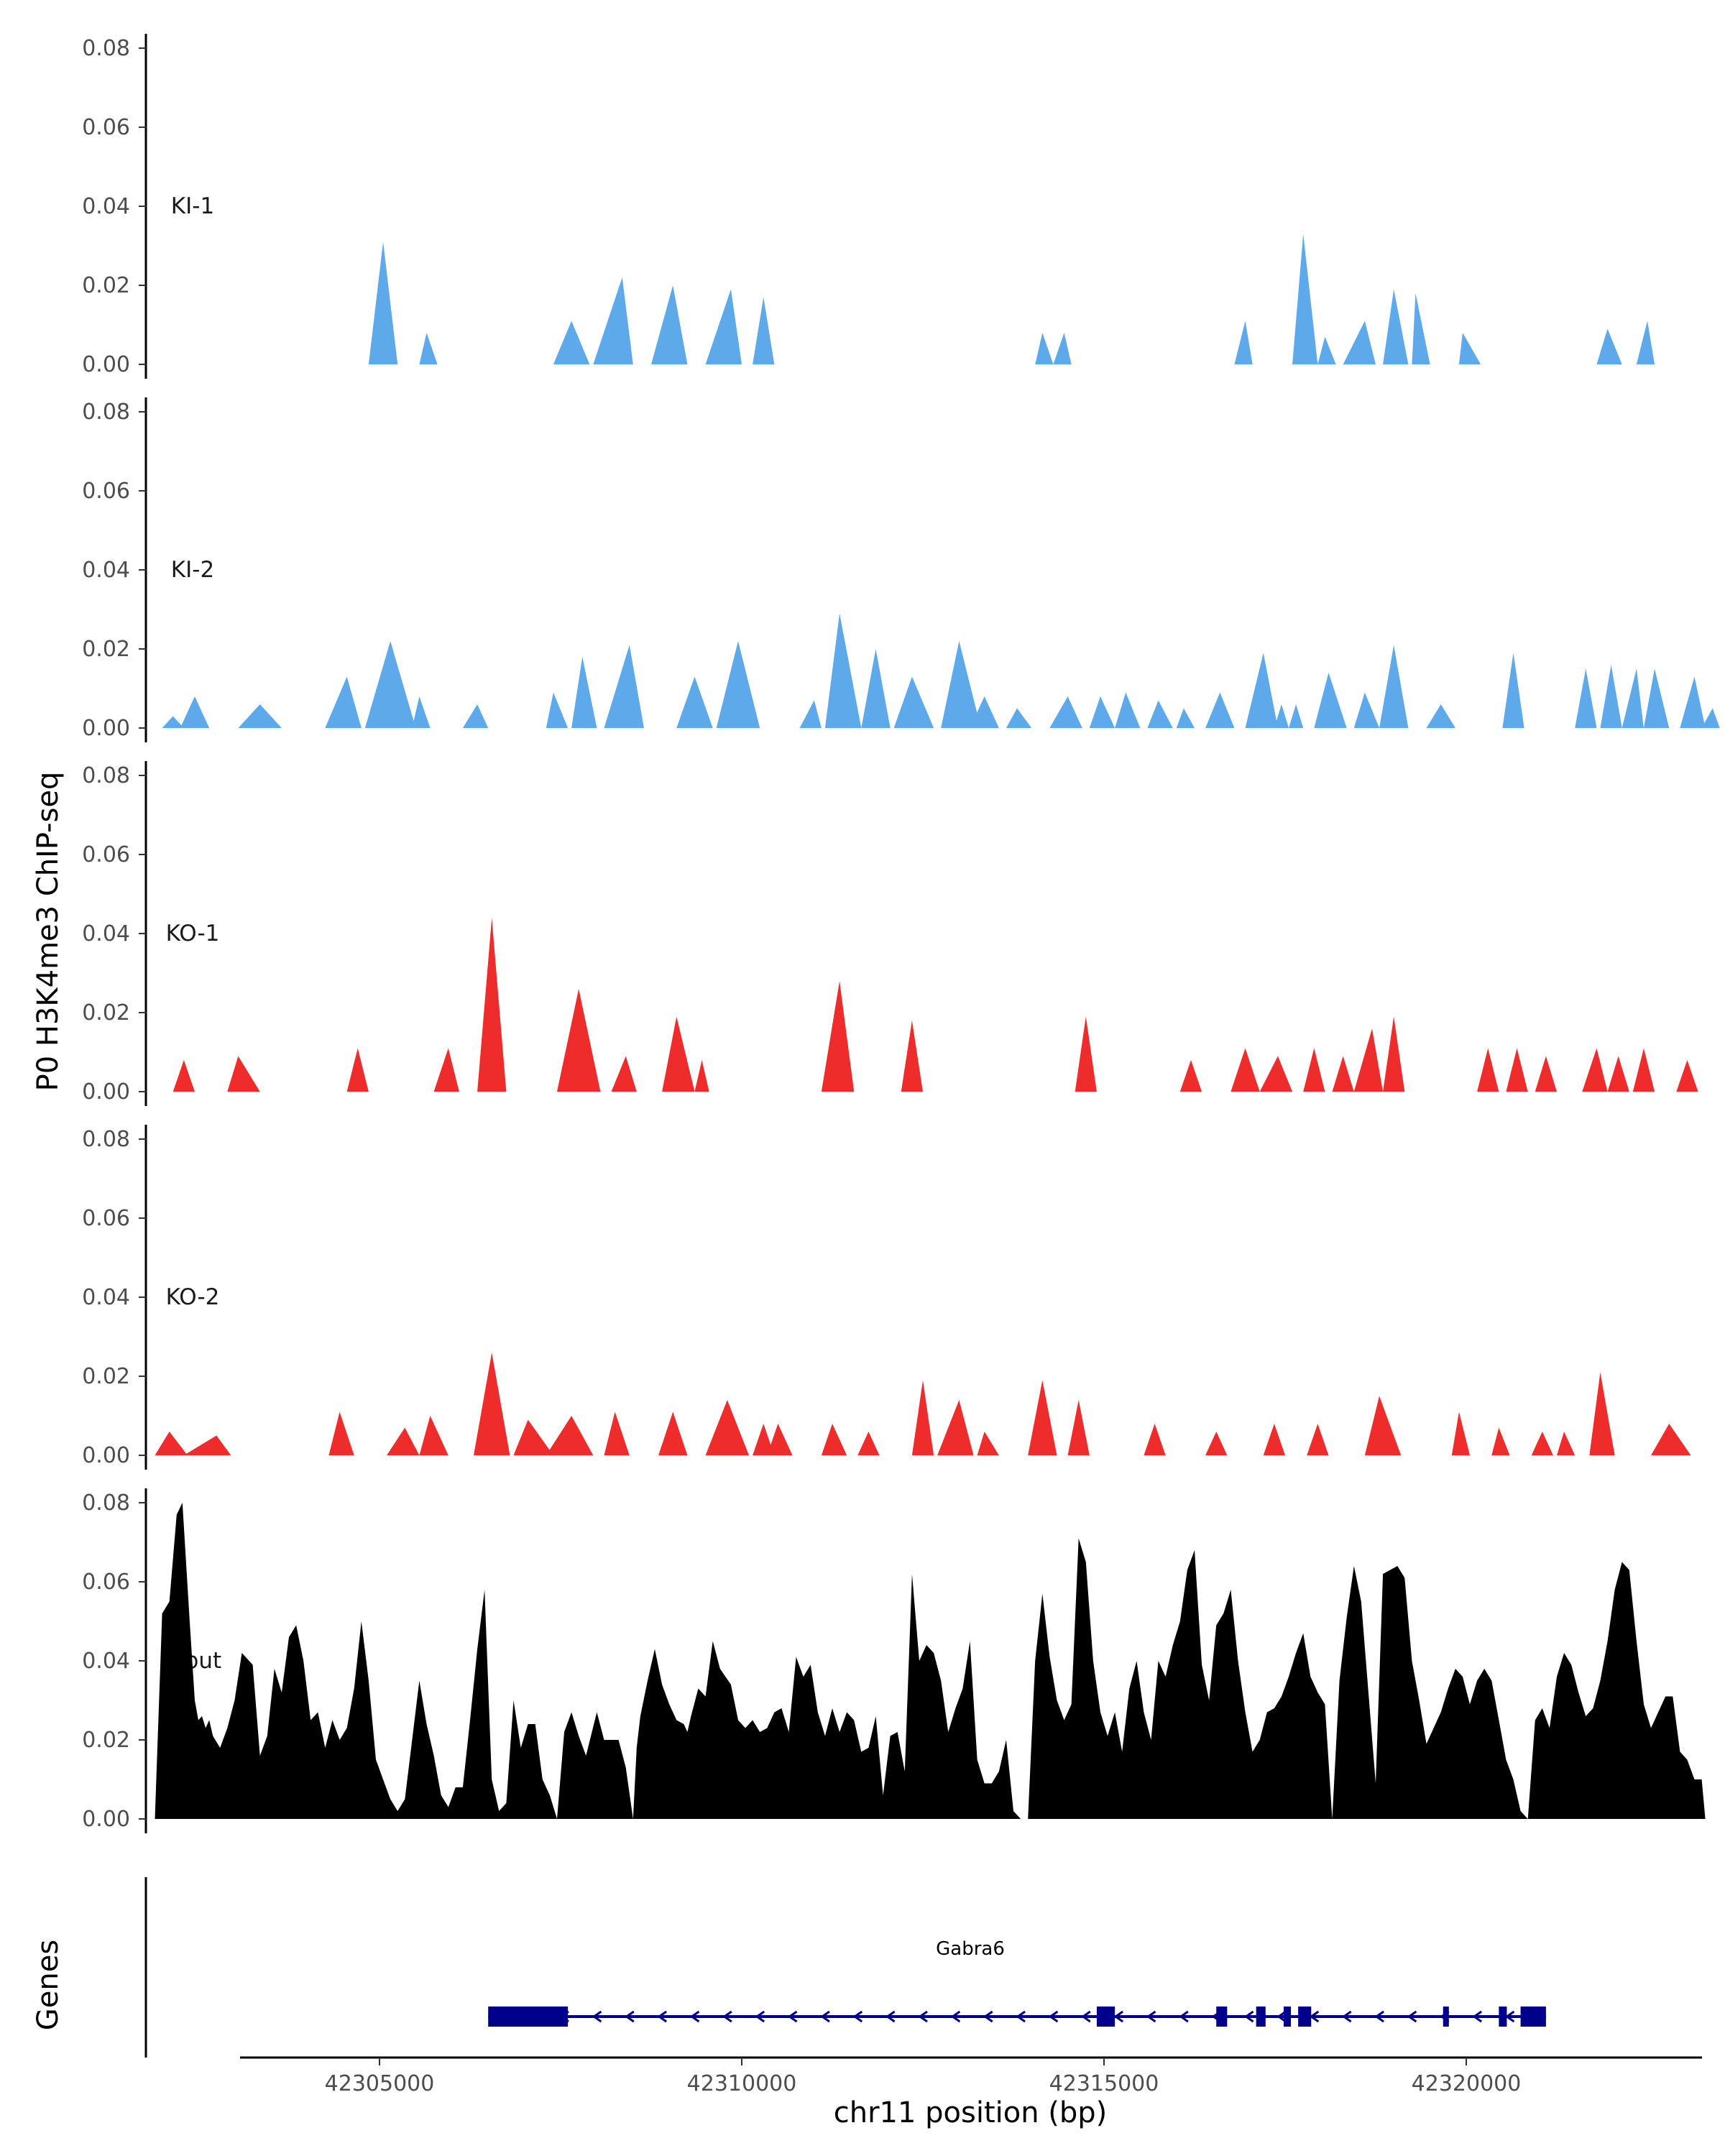 The width and height of the screenshot is (1725, 2156). Describe the element at coordinates (192, 570) in the screenshot. I see `track-label: KI-2` at that location.